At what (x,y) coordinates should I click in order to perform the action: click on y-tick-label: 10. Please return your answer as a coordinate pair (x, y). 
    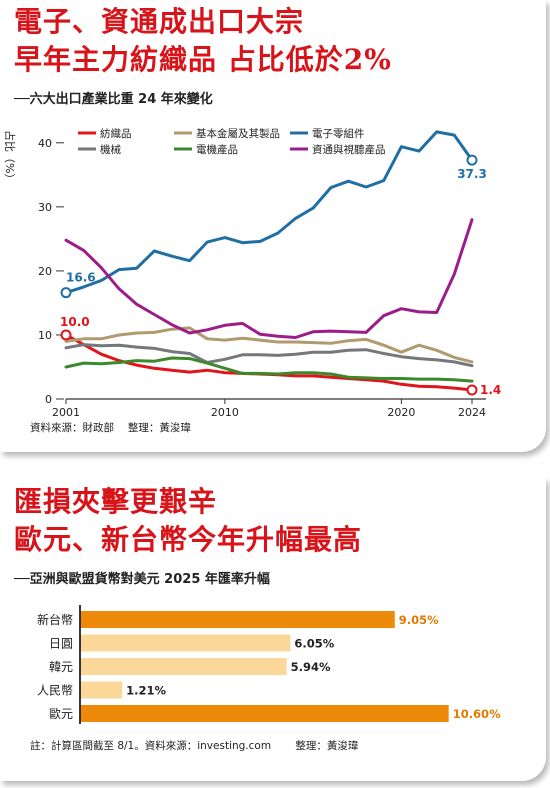
    Looking at the image, I should click on (45, 335).